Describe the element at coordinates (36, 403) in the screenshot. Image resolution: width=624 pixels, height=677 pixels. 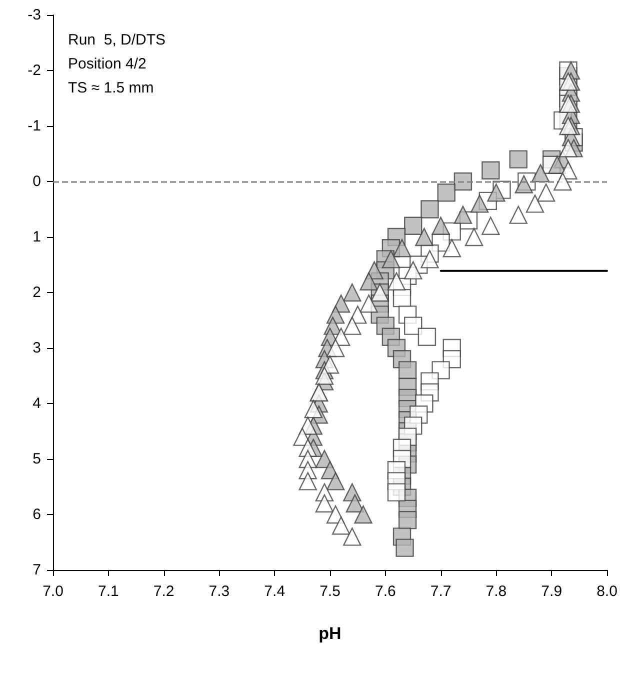
I see `y-tick-label: 4` at that location.